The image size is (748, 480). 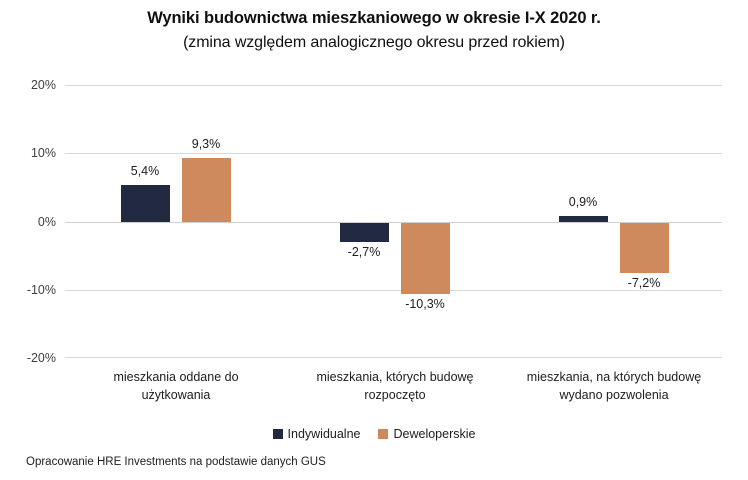 I want to click on bar-value-label: -7,2%, so click(x=644, y=283).